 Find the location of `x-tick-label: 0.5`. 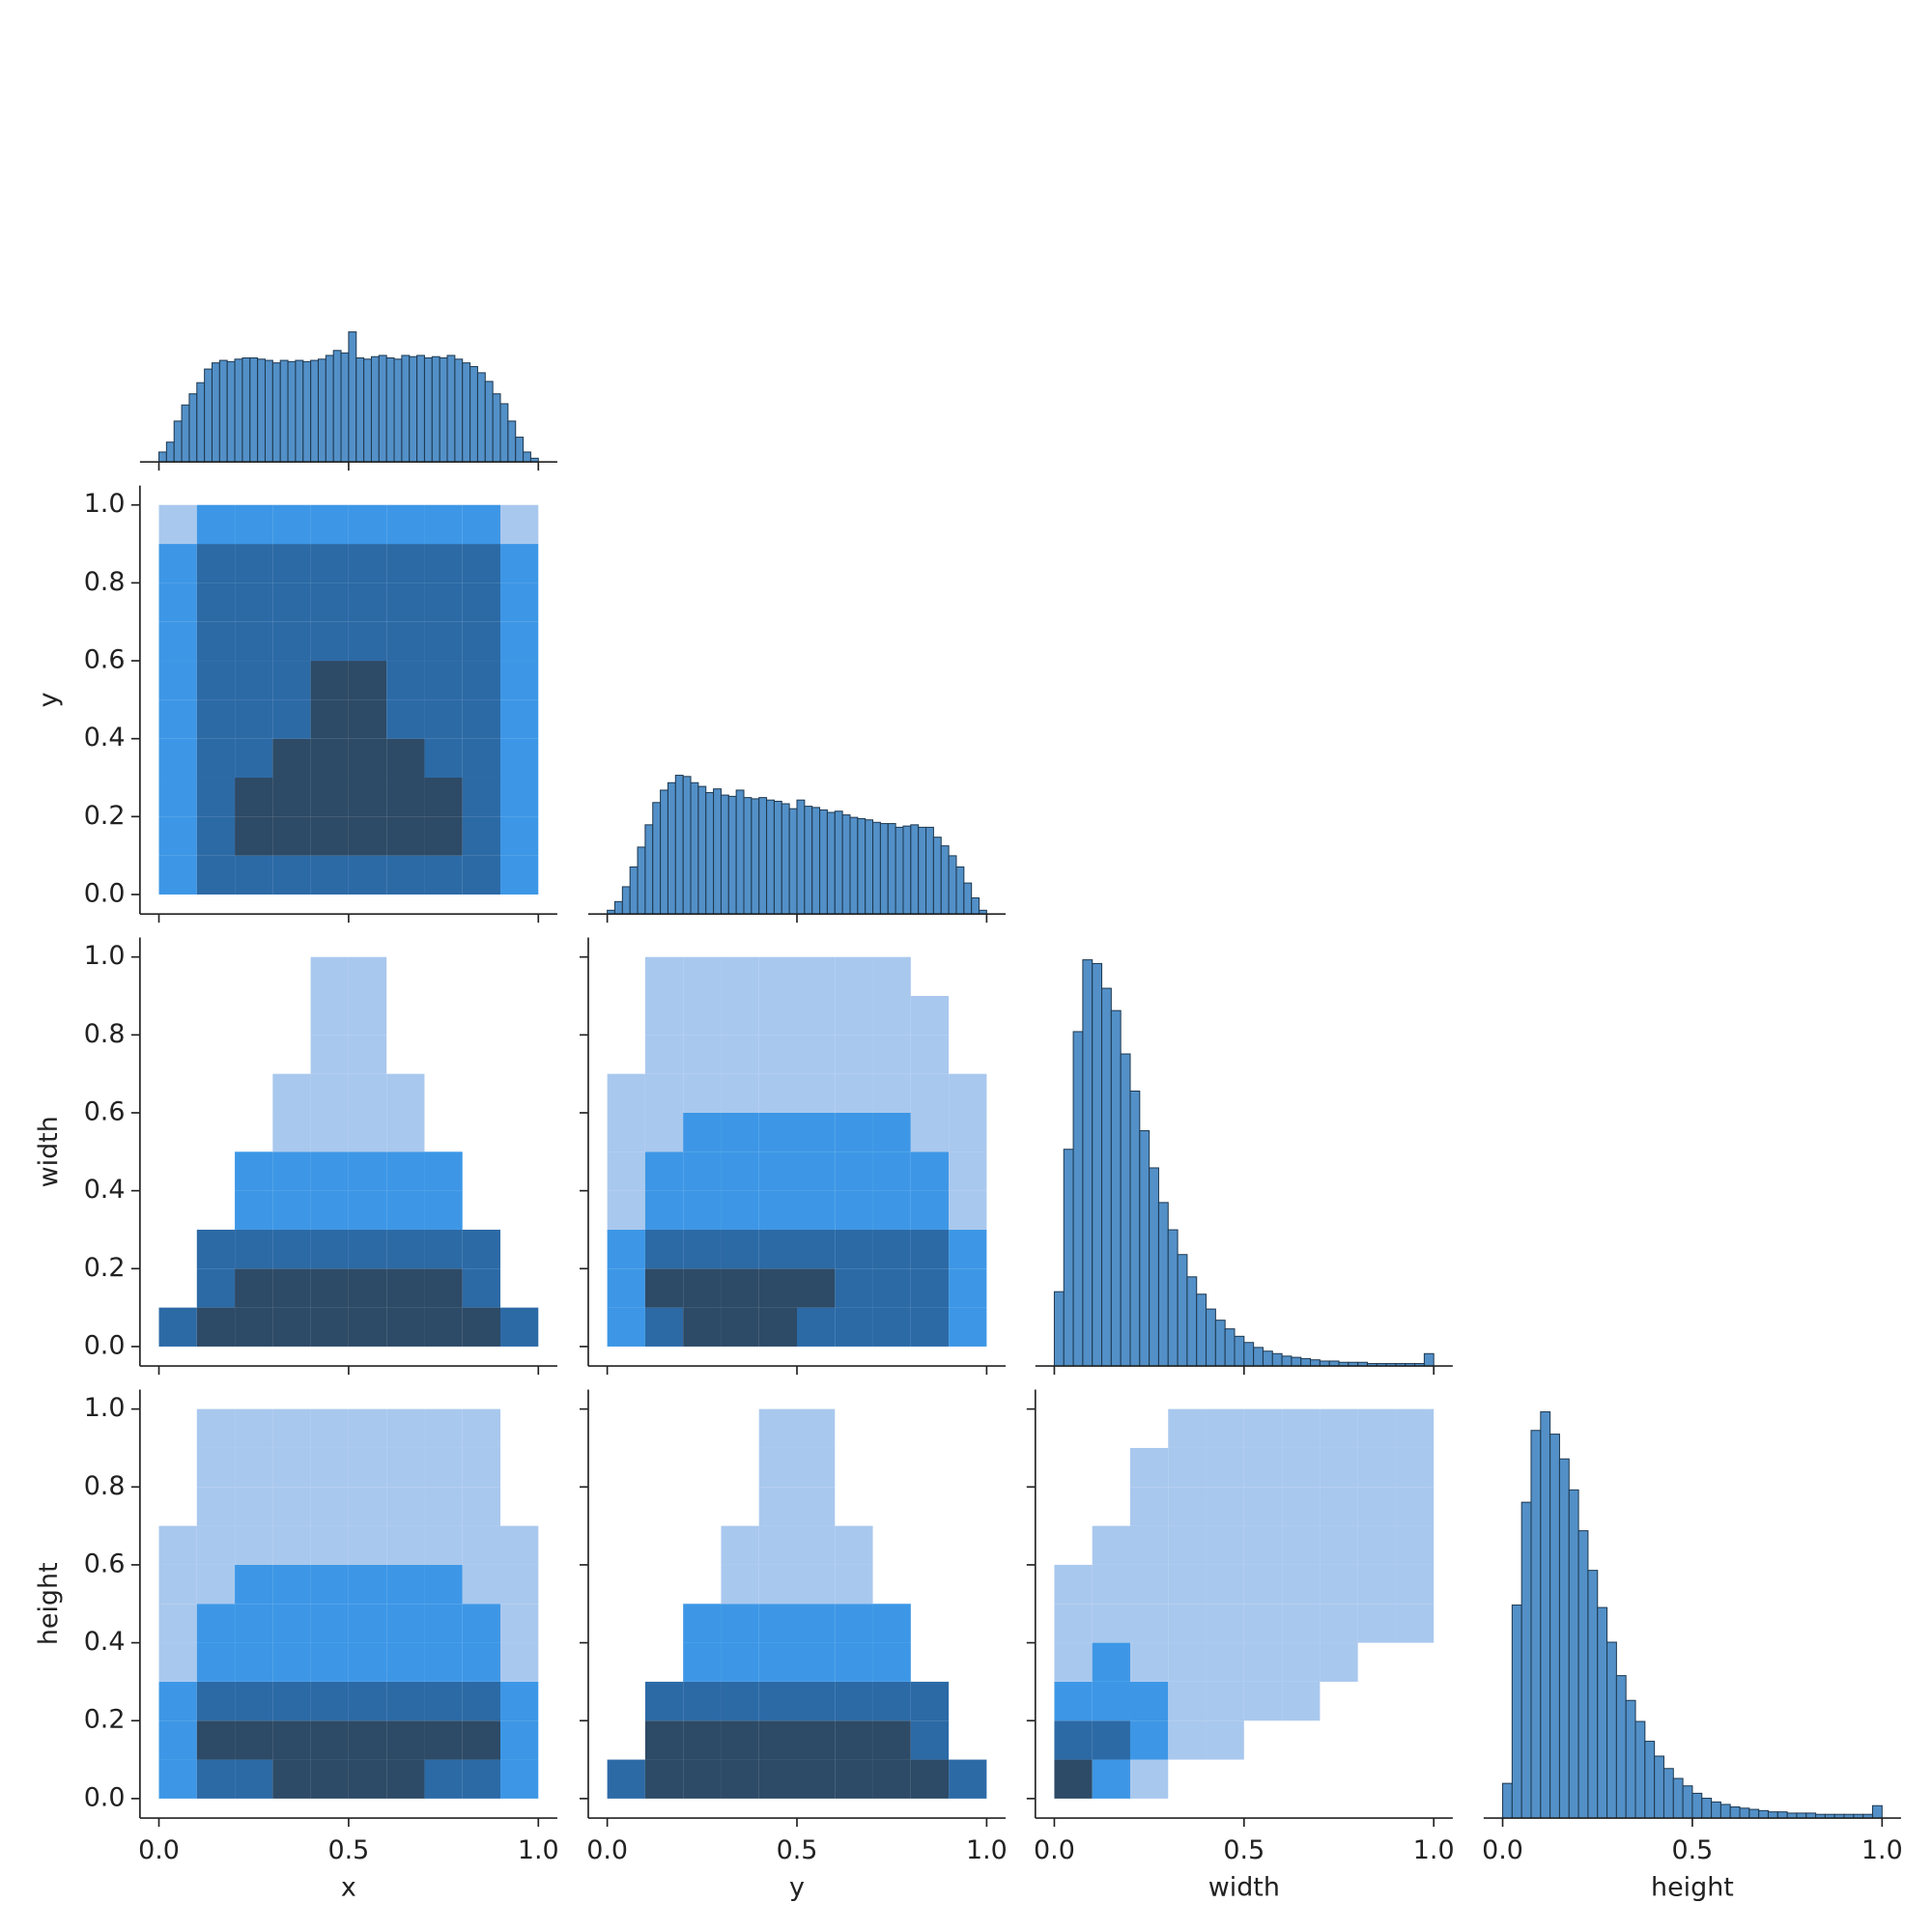

x-tick-label: 0.5 is located at coordinates (1243, 1850).